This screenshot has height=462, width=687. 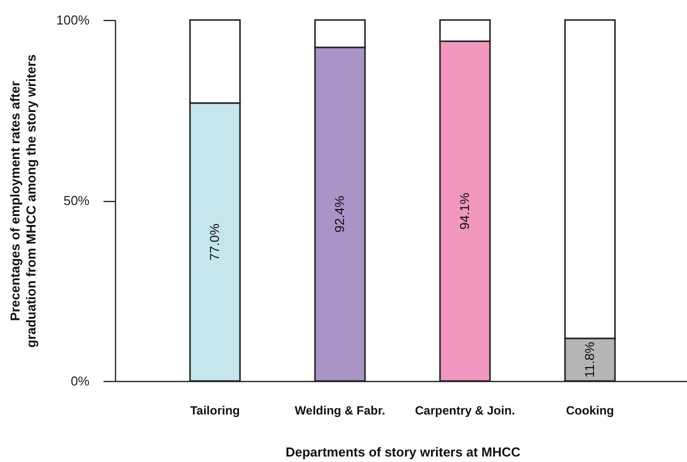 I want to click on x-axis-title: Departments of story writers at MHCC, so click(x=403, y=452).